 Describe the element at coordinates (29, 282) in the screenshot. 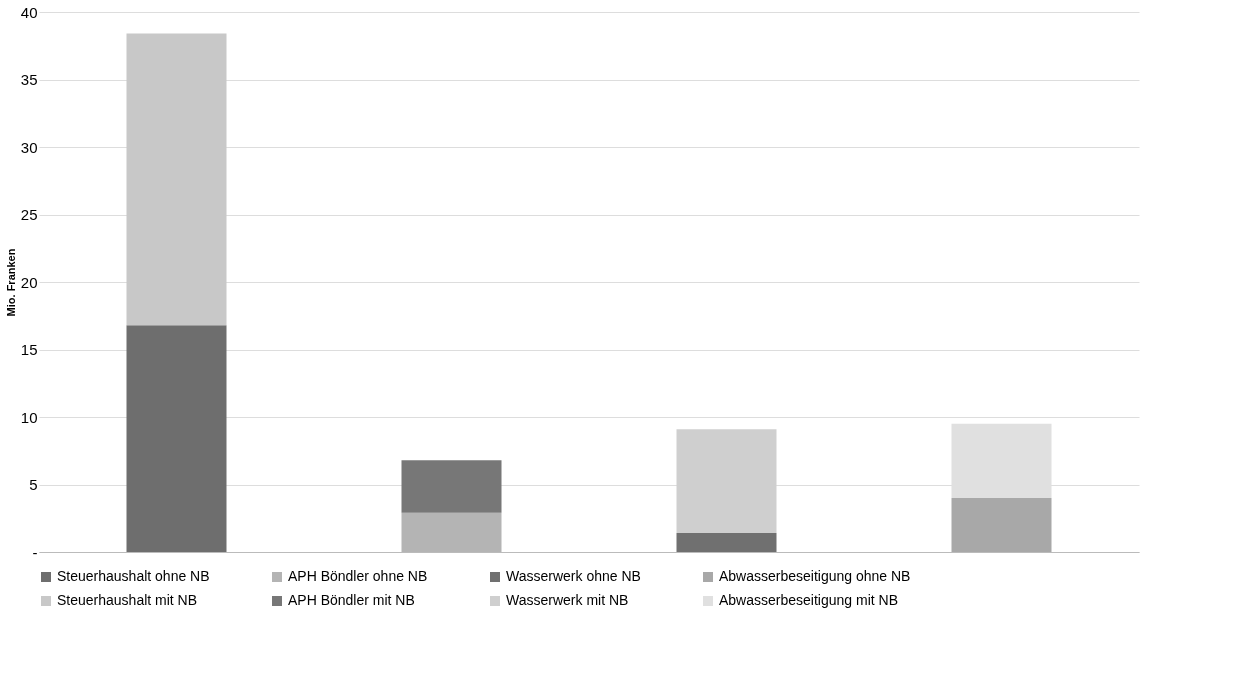

I see `y-tick-label: 20` at that location.